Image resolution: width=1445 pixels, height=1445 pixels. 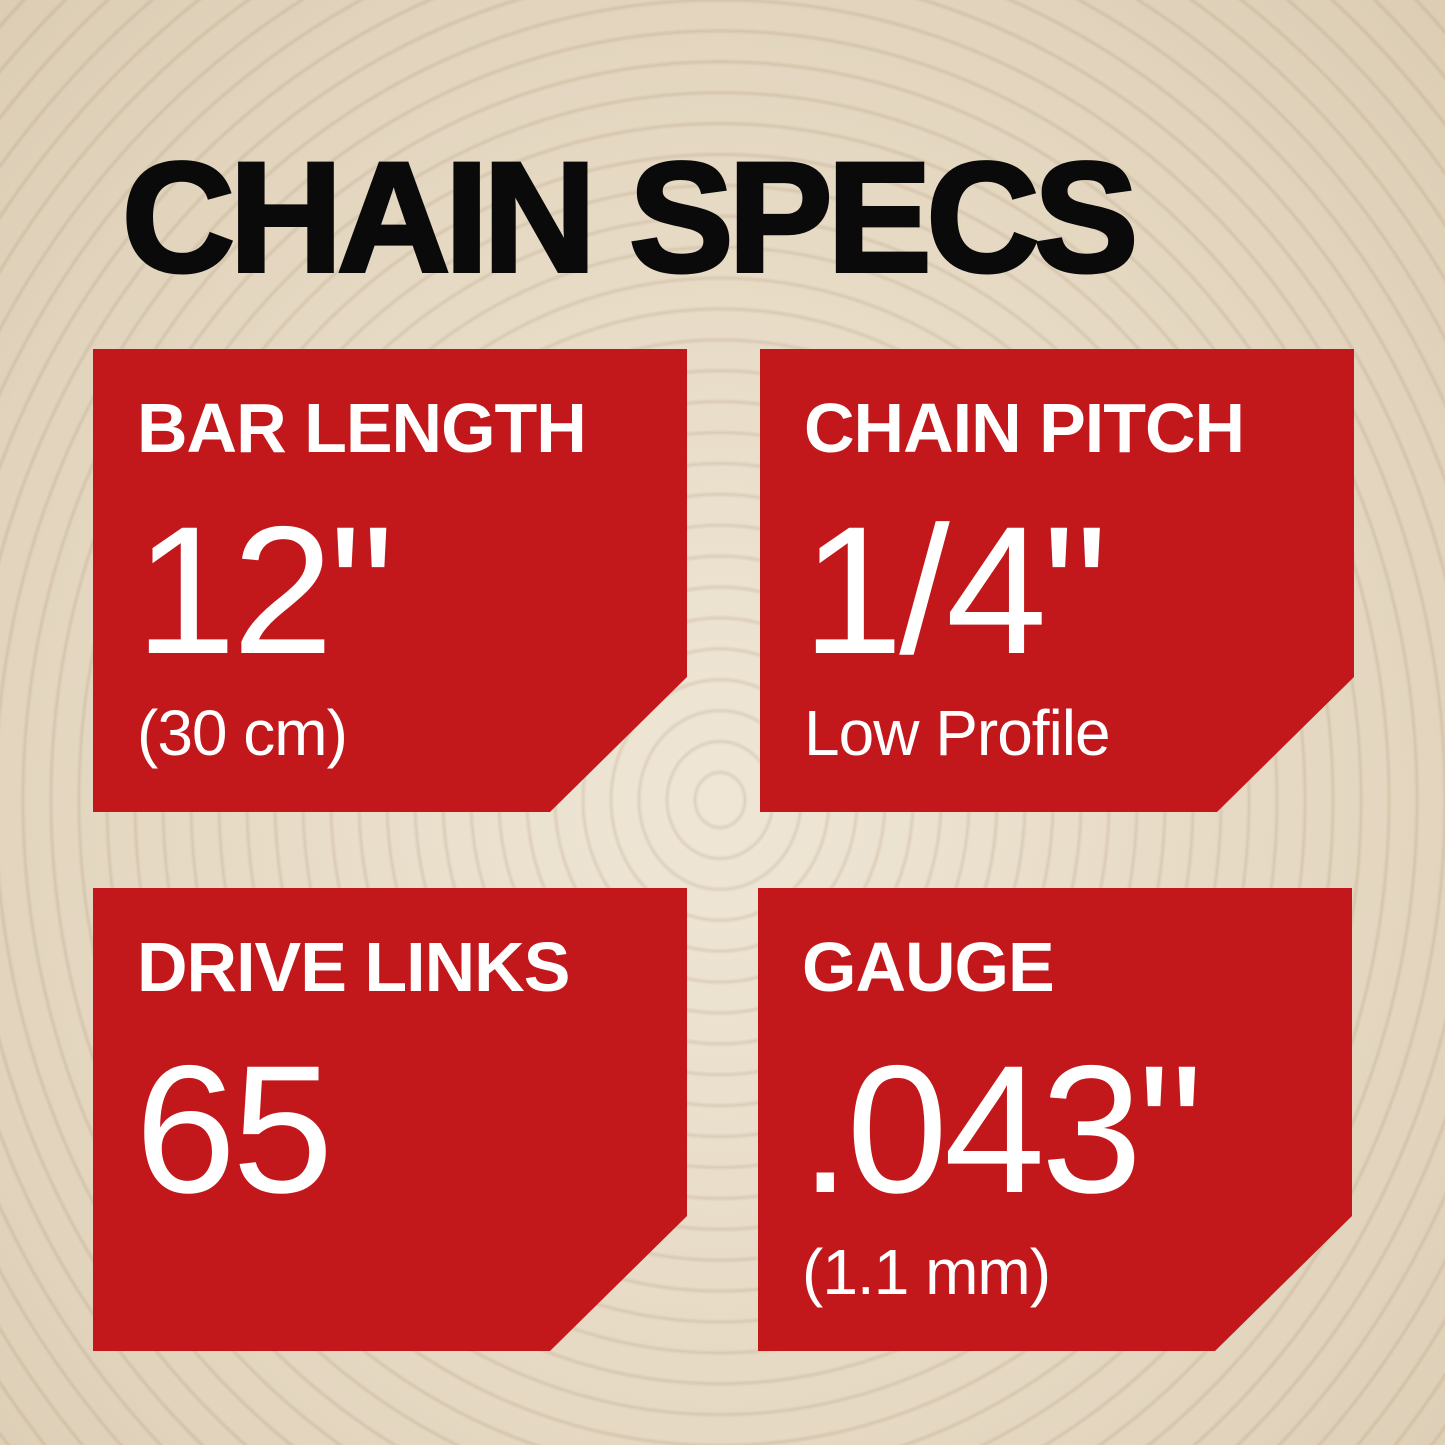 I want to click on spec-sub: Low Profile, so click(x=957, y=733).